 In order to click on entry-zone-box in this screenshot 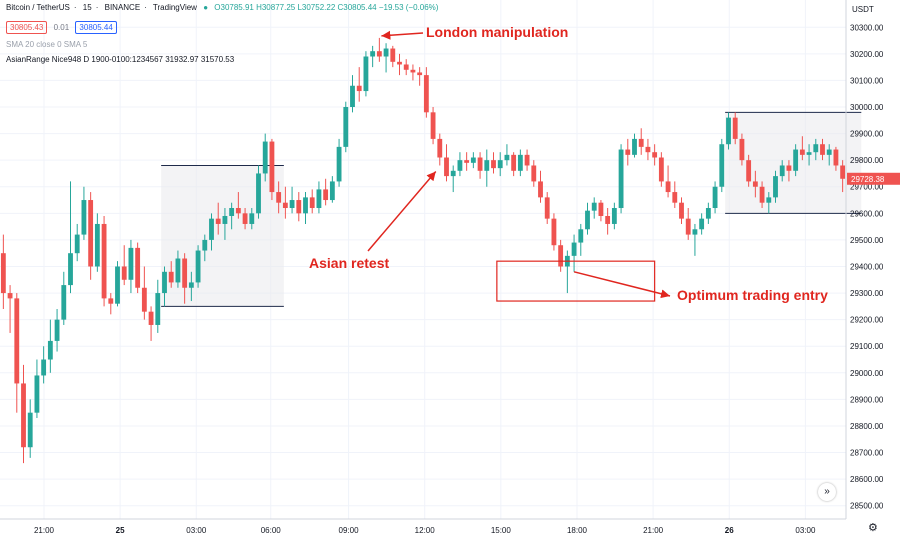, I will do `click(576, 281)`.